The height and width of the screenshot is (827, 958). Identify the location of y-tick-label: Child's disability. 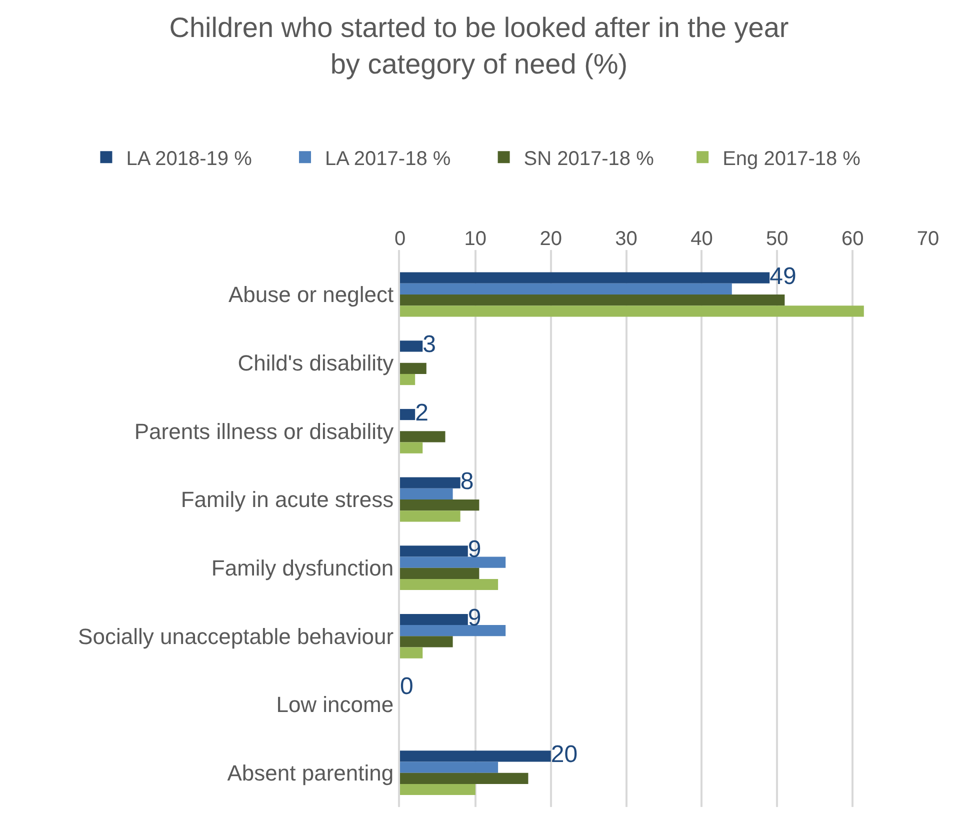
(316, 363).